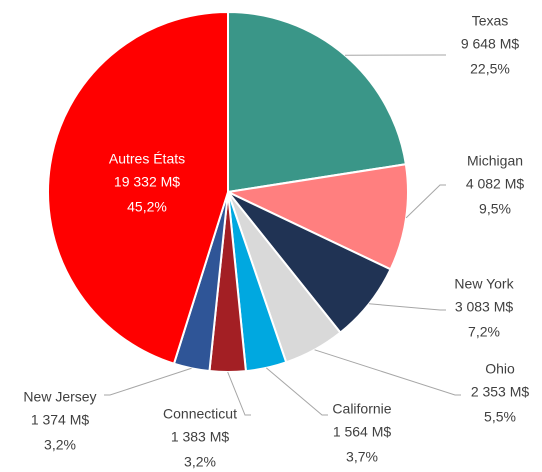  What do you see at coordinates (60, 420) in the screenshot?
I see `slice-value: 1 374 M$` at bounding box center [60, 420].